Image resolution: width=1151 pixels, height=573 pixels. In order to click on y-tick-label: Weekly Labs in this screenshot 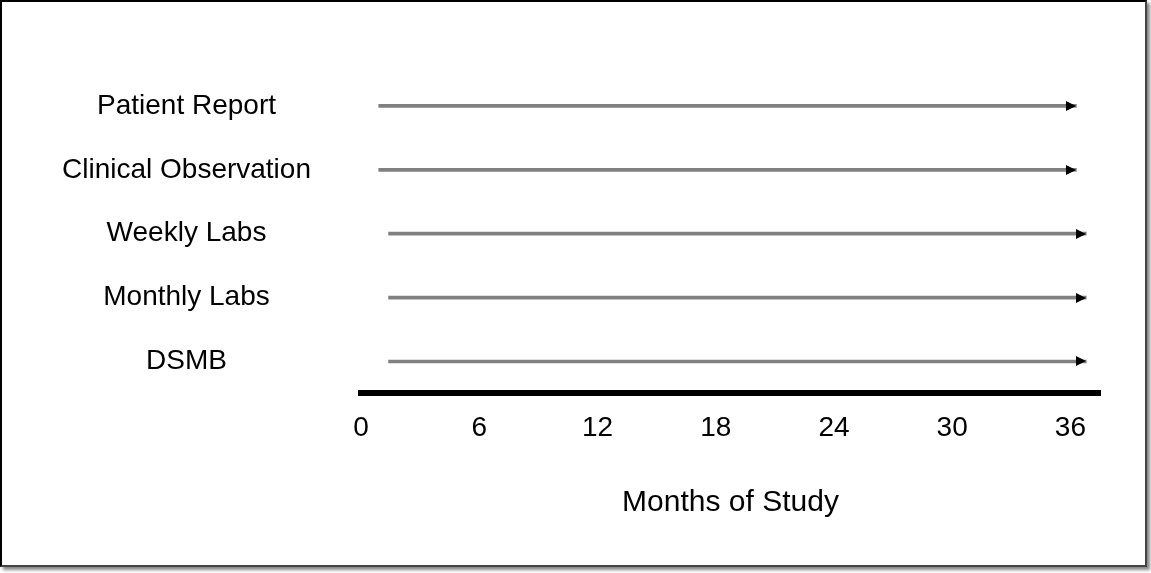, I will do `click(186, 232)`.